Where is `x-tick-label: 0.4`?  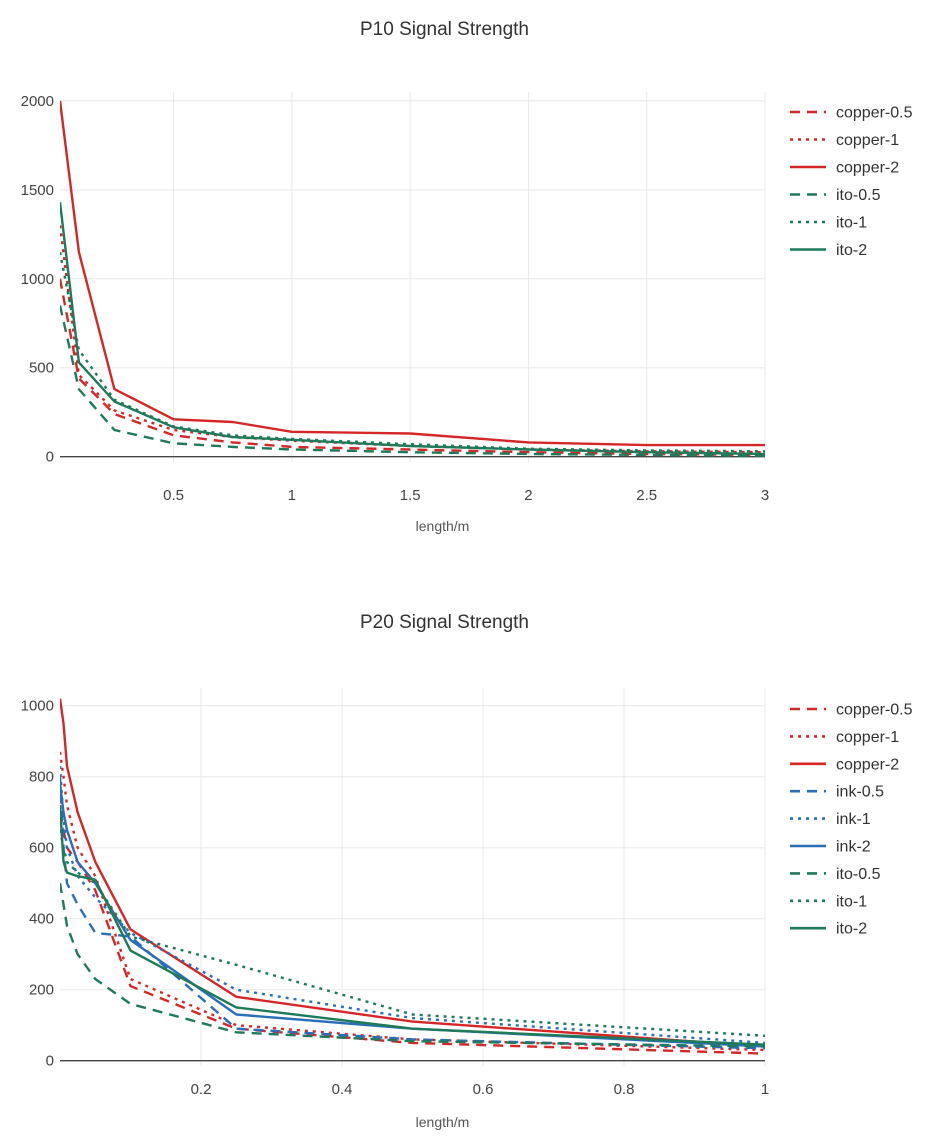
x-tick-label: 0.4 is located at coordinates (342, 1089).